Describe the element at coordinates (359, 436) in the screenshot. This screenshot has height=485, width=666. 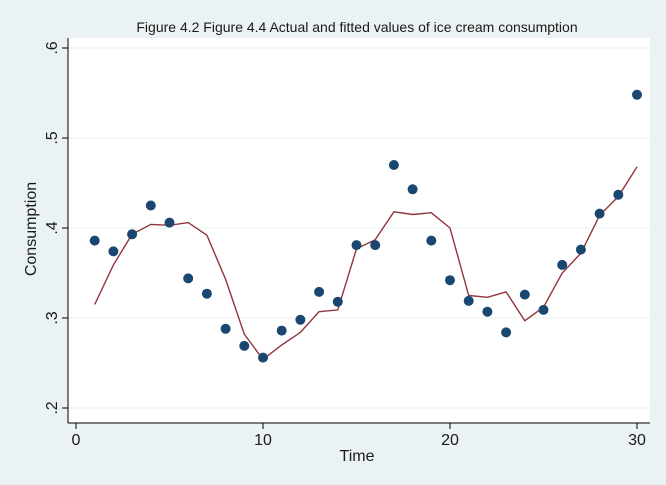
I see `x-ticks: 0 10 20 30` at that location.